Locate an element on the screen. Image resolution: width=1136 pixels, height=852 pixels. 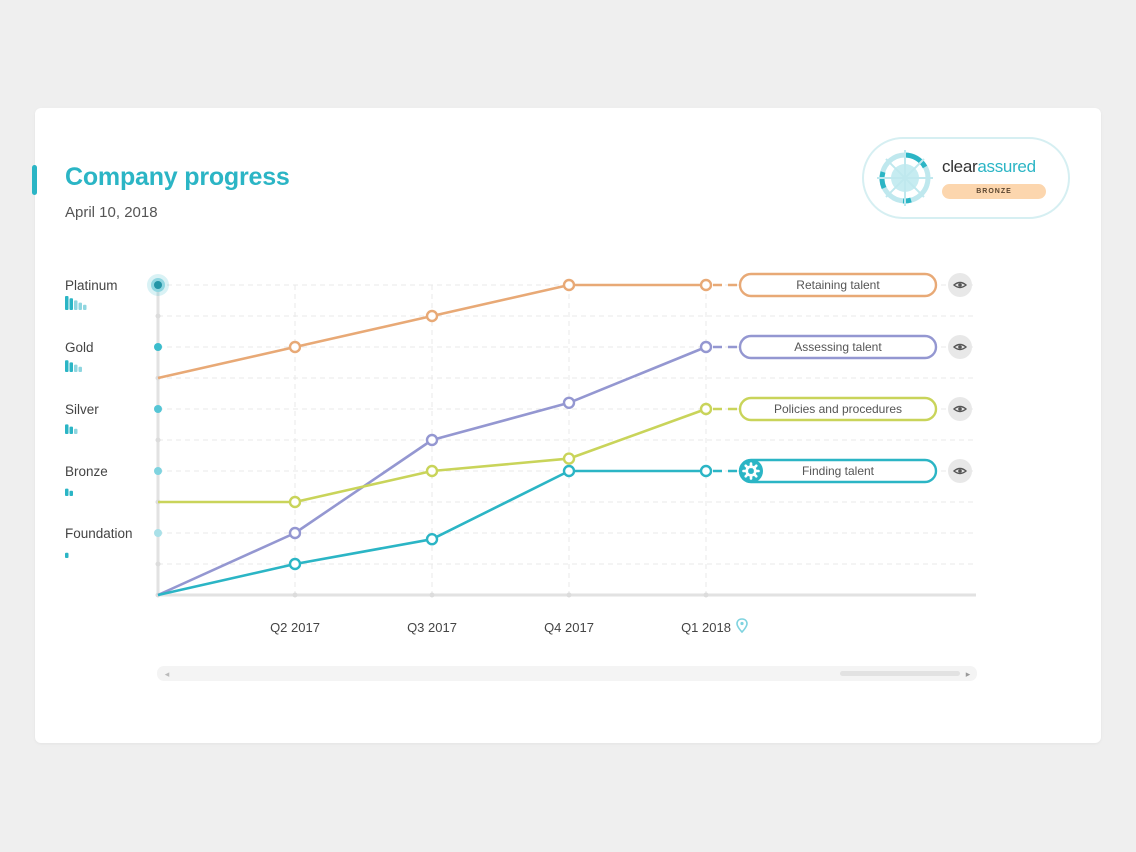
x-tick-label: Q1 2018 is located at coordinates (706, 627).